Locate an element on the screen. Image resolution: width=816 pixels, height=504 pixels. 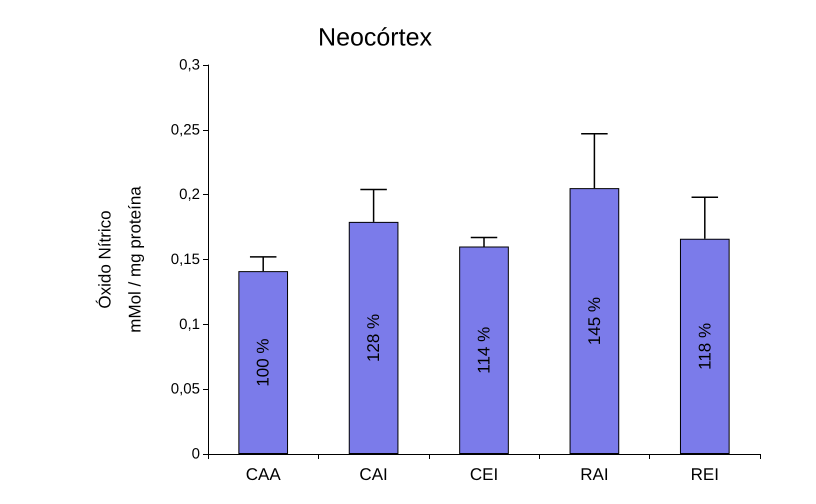
y-axis-title: Óxido Nítrico mMol / mg proteína is located at coordinates (120, 259).